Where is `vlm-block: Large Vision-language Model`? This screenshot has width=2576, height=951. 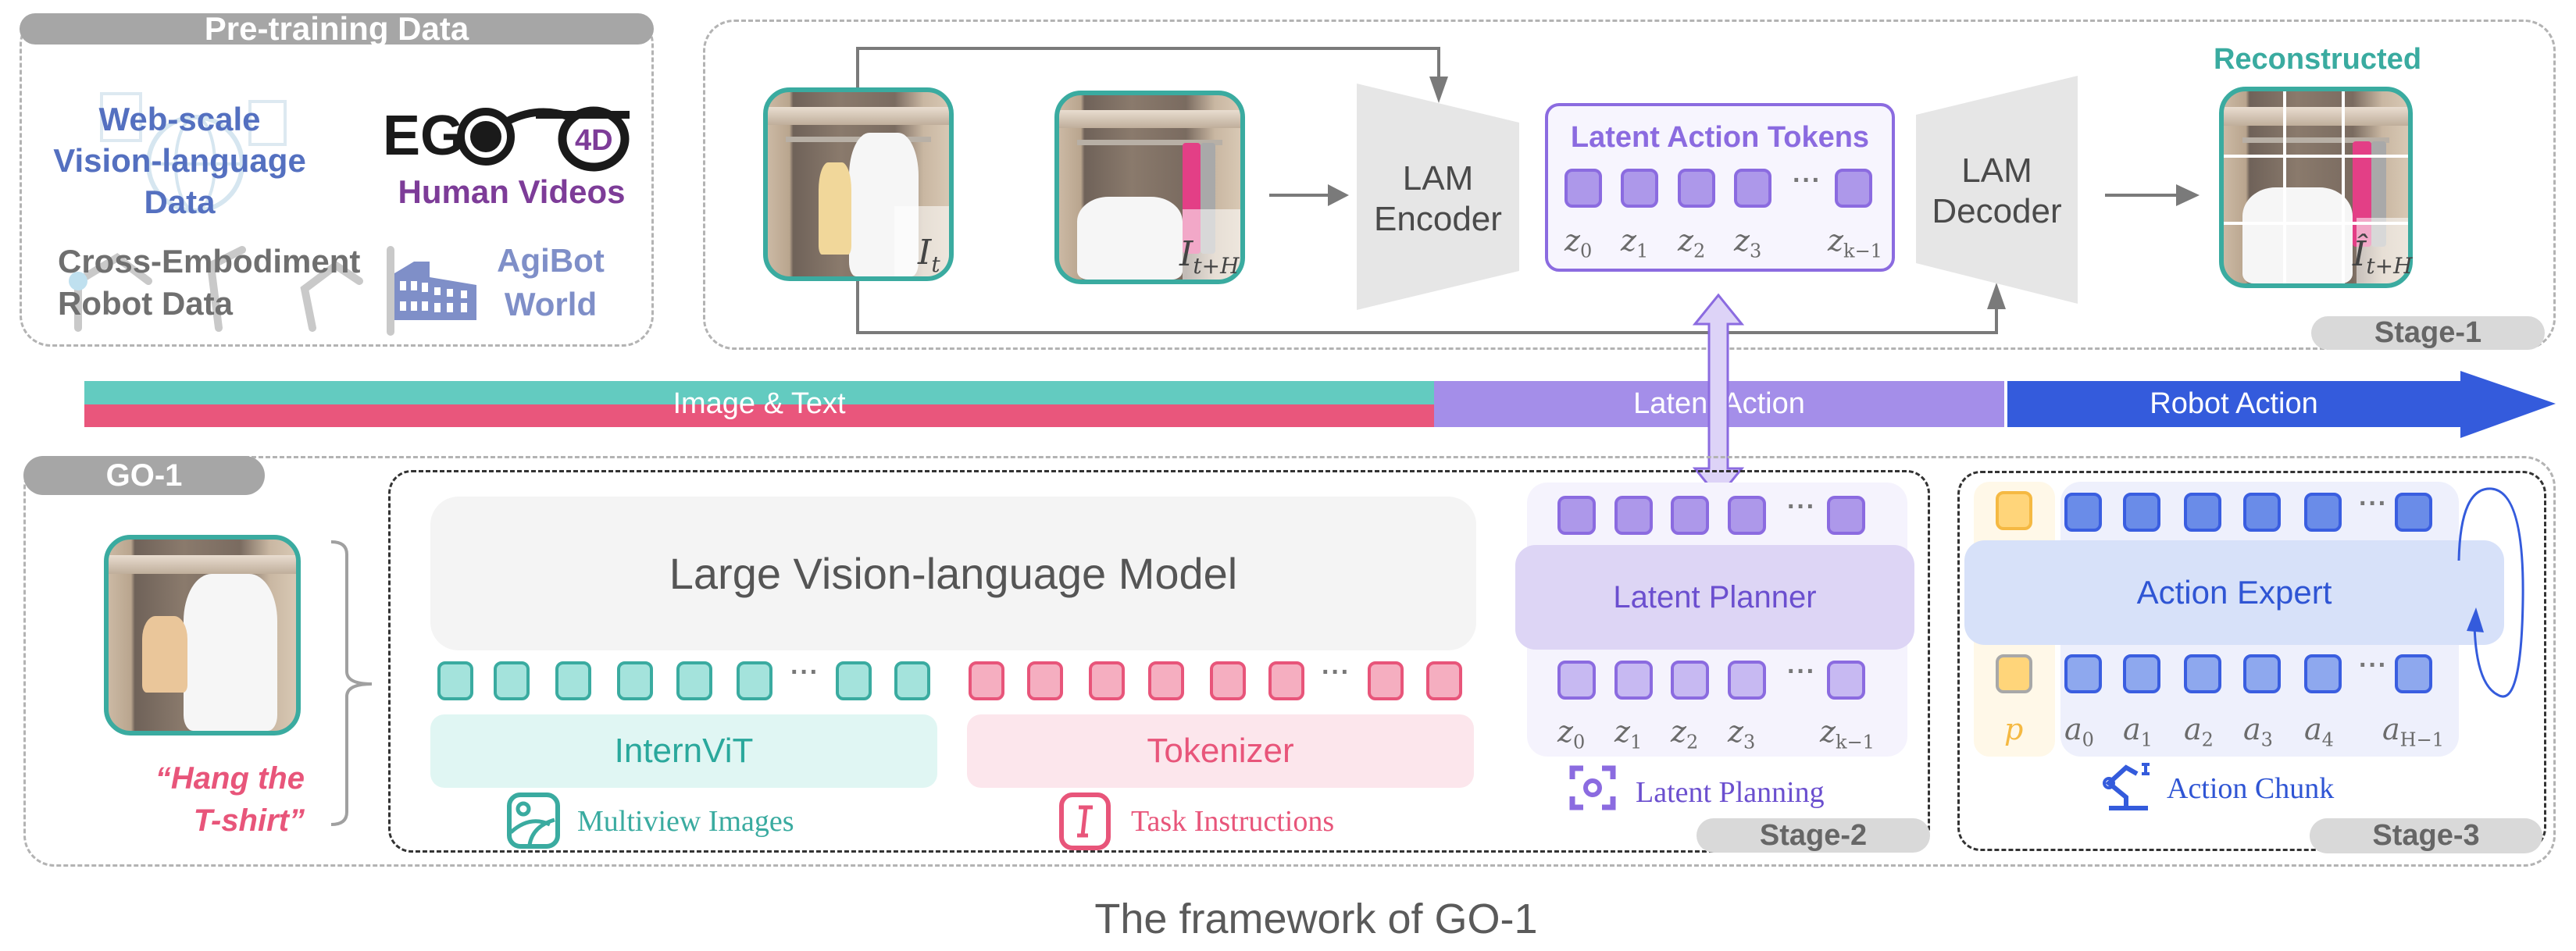
vlm-block: Large Vision-language Model is located at coordinates (953, 573).